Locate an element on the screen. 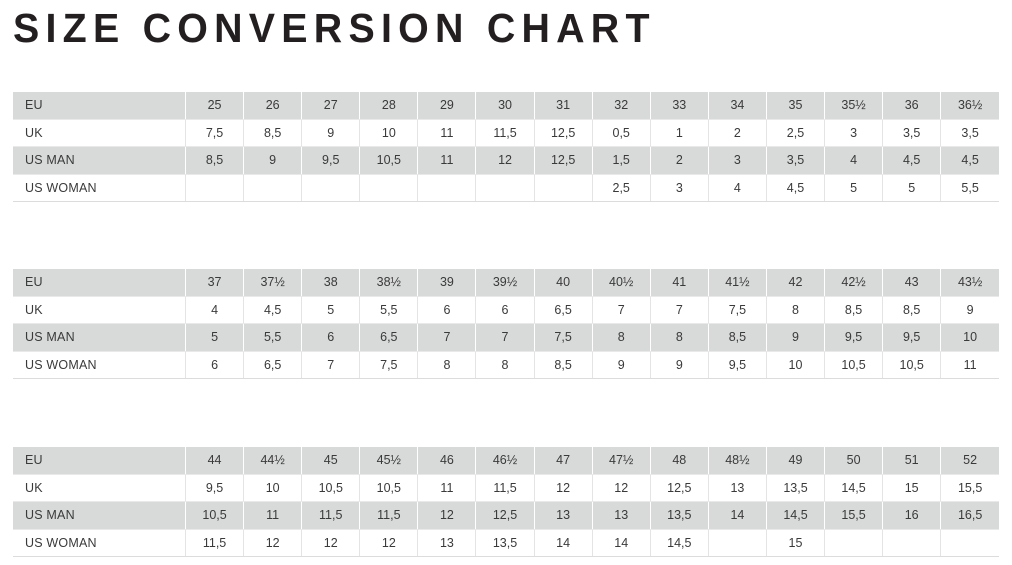 This screenshot has height=565, width=1012. size-cell: 16,5 is located at coordinates (969, 515).